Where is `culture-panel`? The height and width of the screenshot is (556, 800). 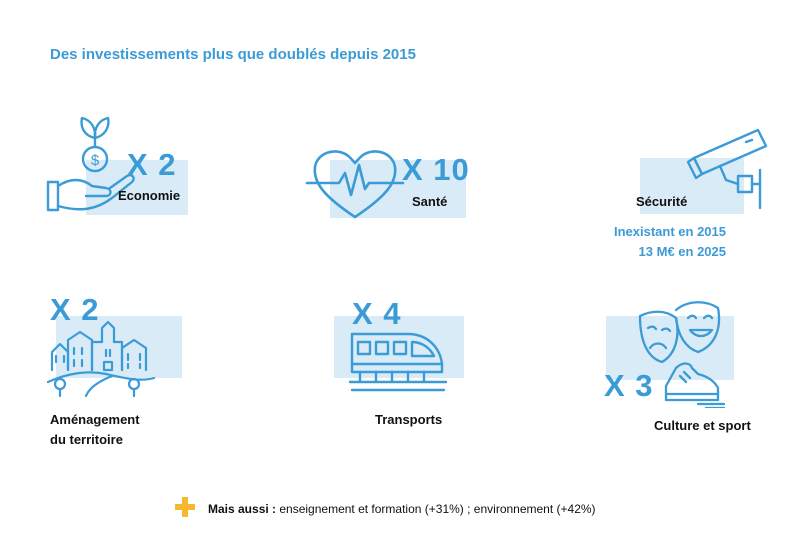 culture-panel is located at coordinates (670, 348).